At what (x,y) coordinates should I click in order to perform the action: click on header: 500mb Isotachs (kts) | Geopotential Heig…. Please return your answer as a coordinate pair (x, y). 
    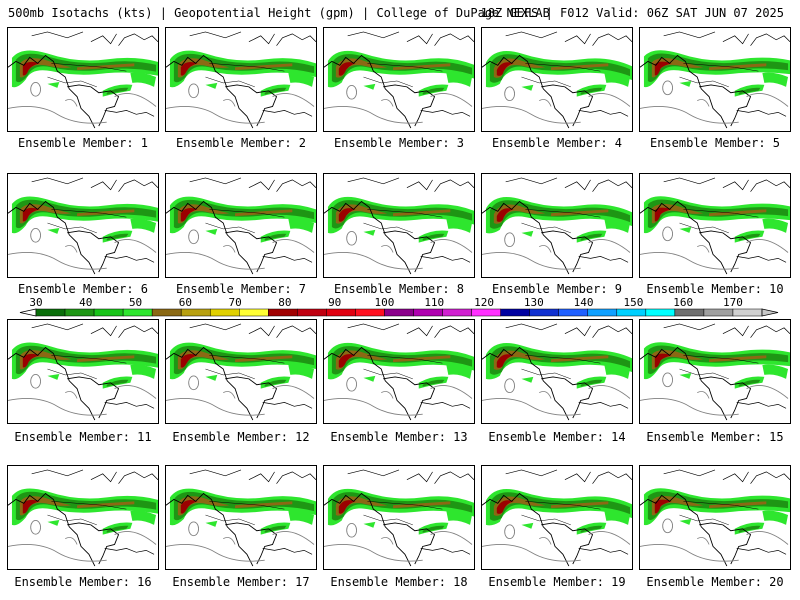
    Looking at the image, I should click on (400, 13).